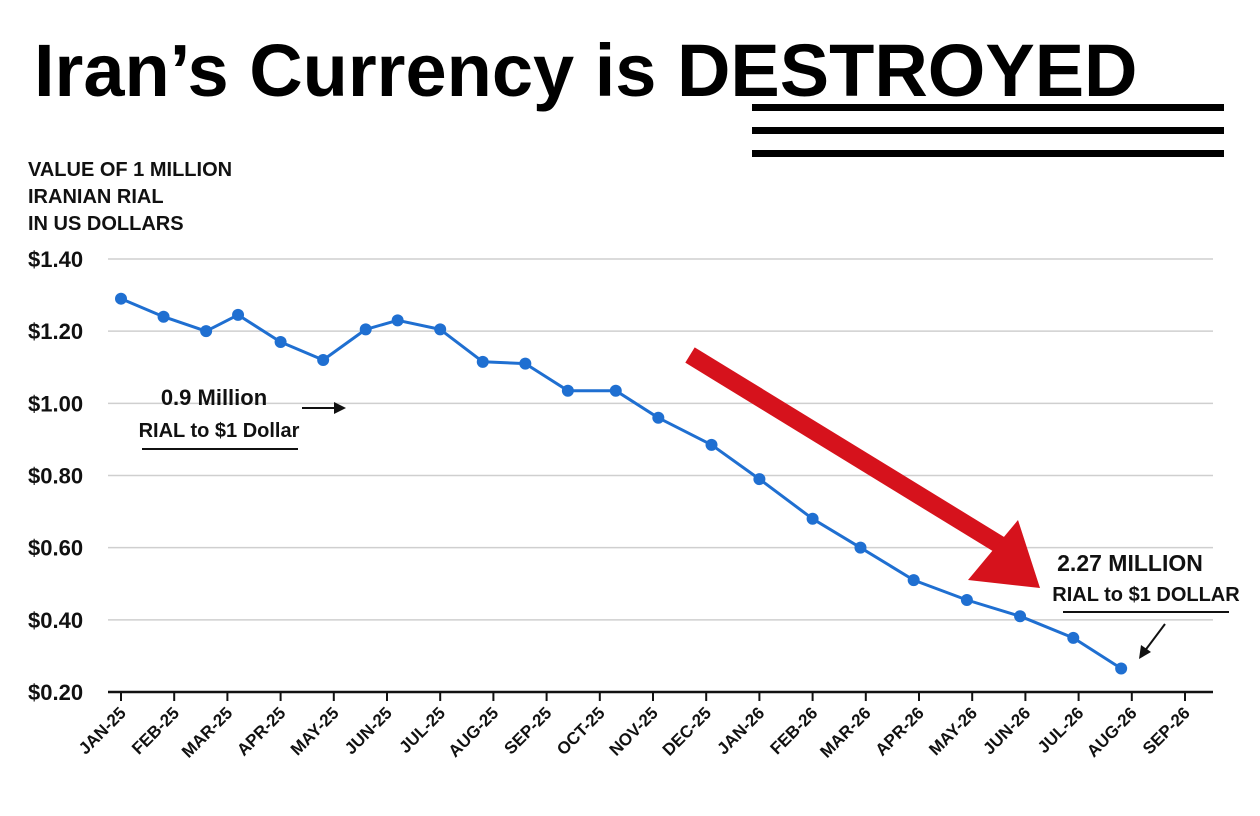 This screenshot has height=816, width=1260. What do you see at coordinates (55, 620) in the screenshot?
I see `y-tick-label: $0.40` at bounding box center [55, 620].